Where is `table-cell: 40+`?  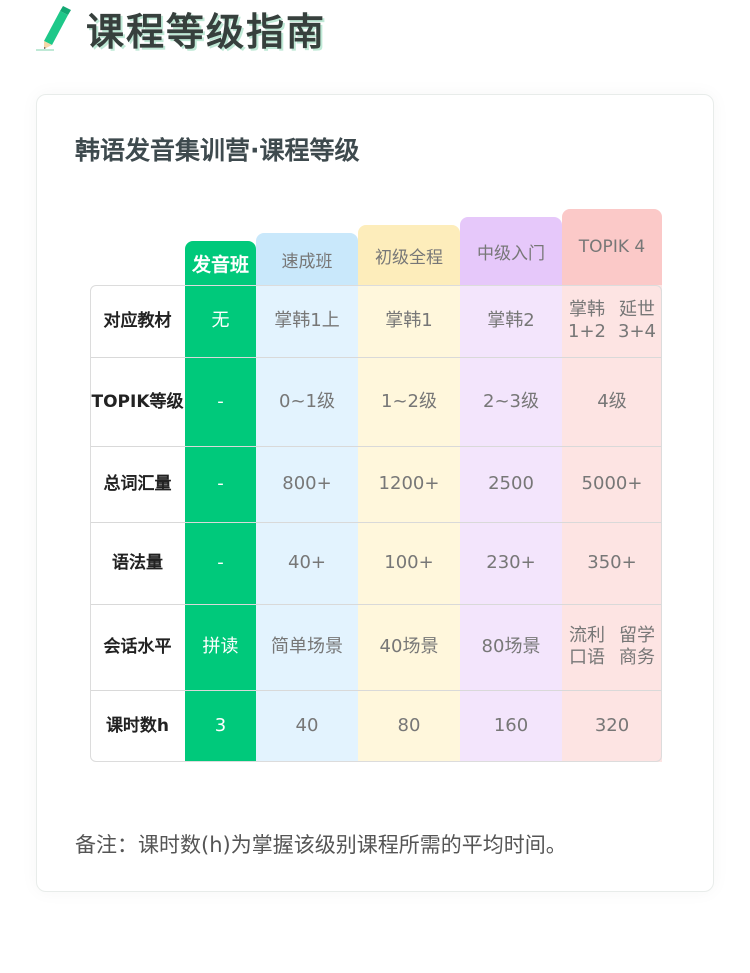
table-cell: 40+ is located at coordinates (307, 563).